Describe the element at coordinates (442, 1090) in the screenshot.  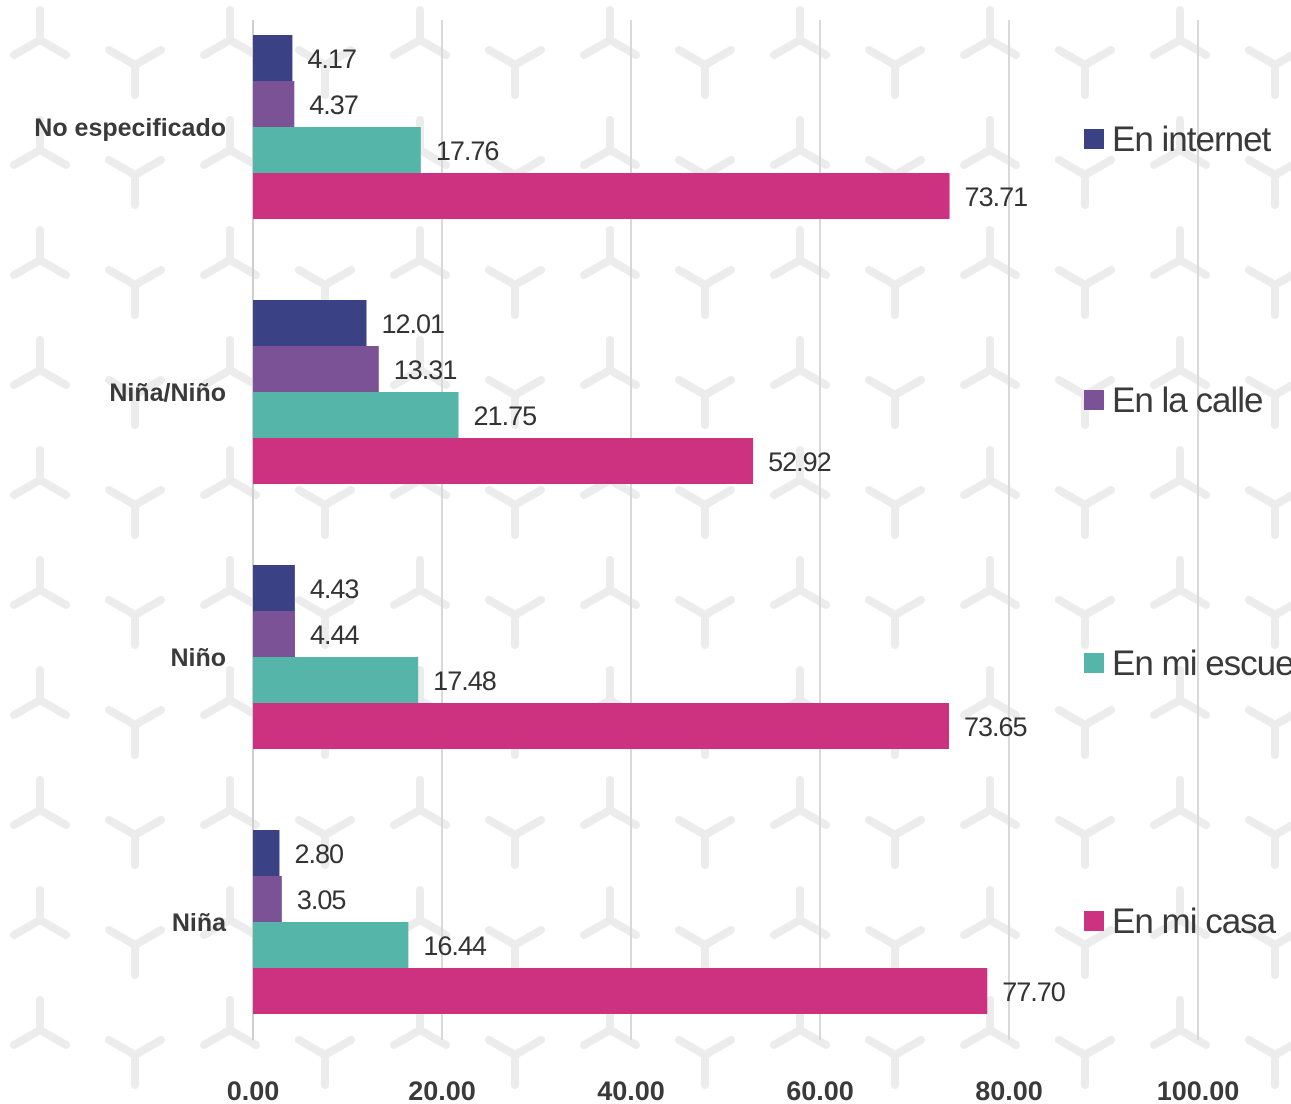
I see `x-tick-label-1: 20.00` at that location.